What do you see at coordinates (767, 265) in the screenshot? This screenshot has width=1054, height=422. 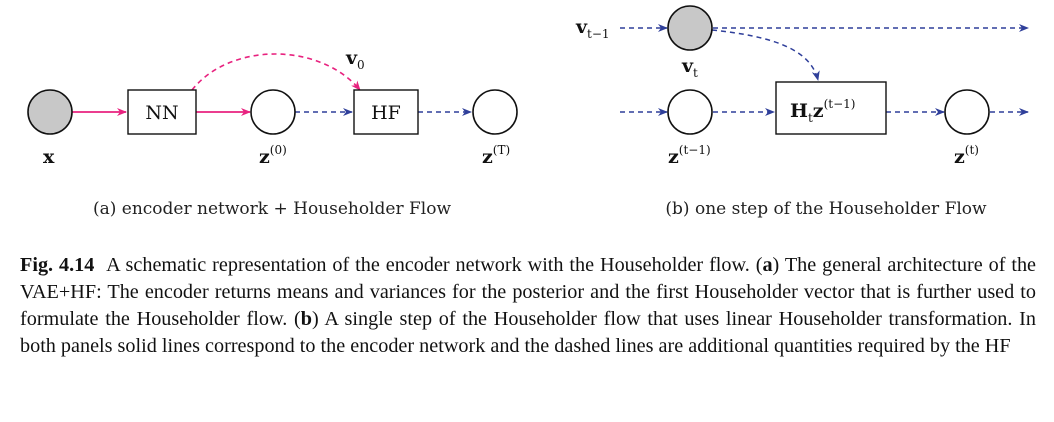 I see `caption-ref-a: a` at bounding box center [767, 265].